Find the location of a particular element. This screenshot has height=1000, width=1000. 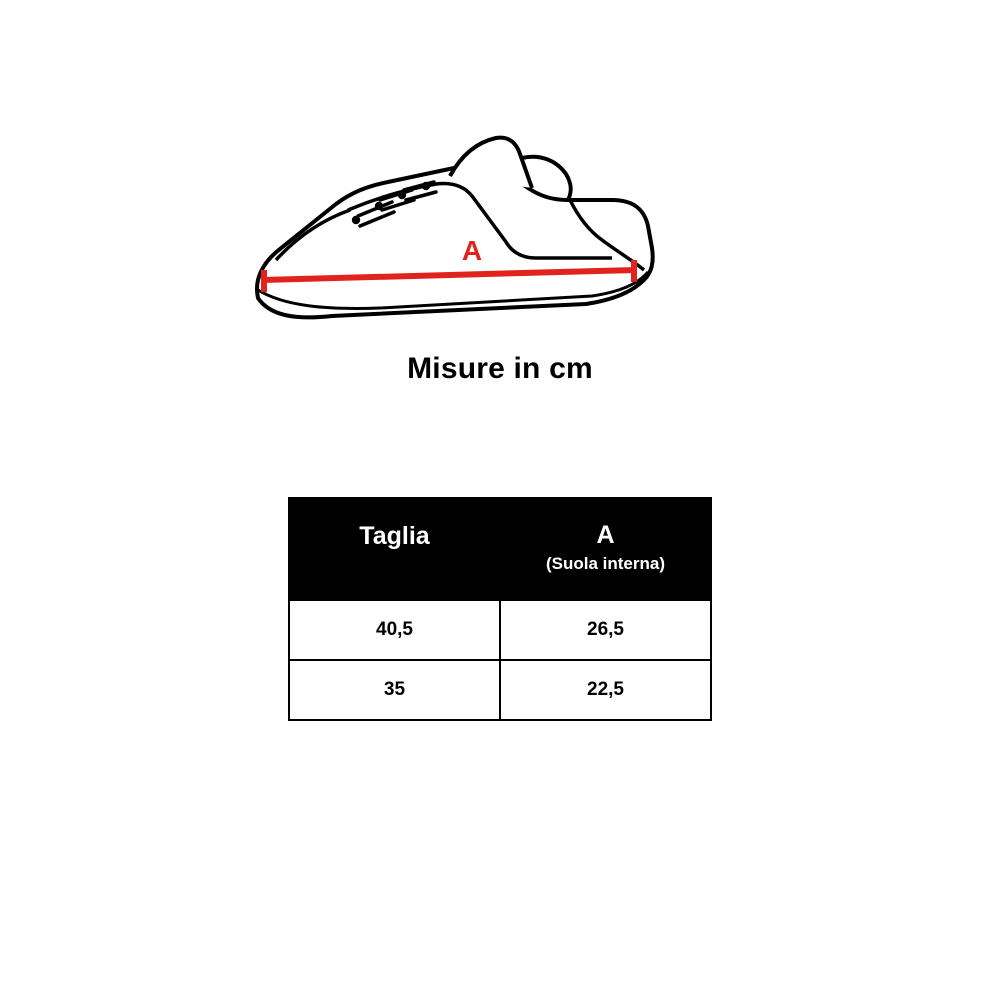

table-row: 35 22,5 is located at coordinates (500, 690).